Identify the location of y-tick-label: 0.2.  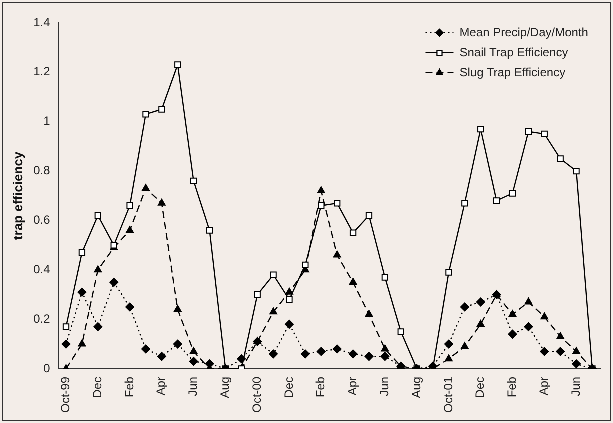
(42, 319).